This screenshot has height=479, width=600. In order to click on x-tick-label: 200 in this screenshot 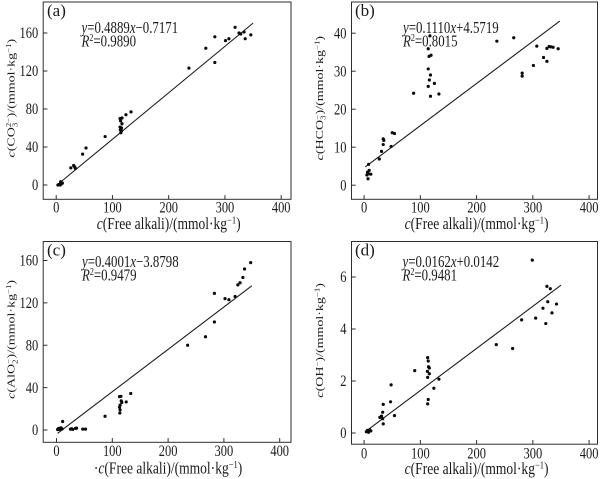, I will do `click(168, 451)`.